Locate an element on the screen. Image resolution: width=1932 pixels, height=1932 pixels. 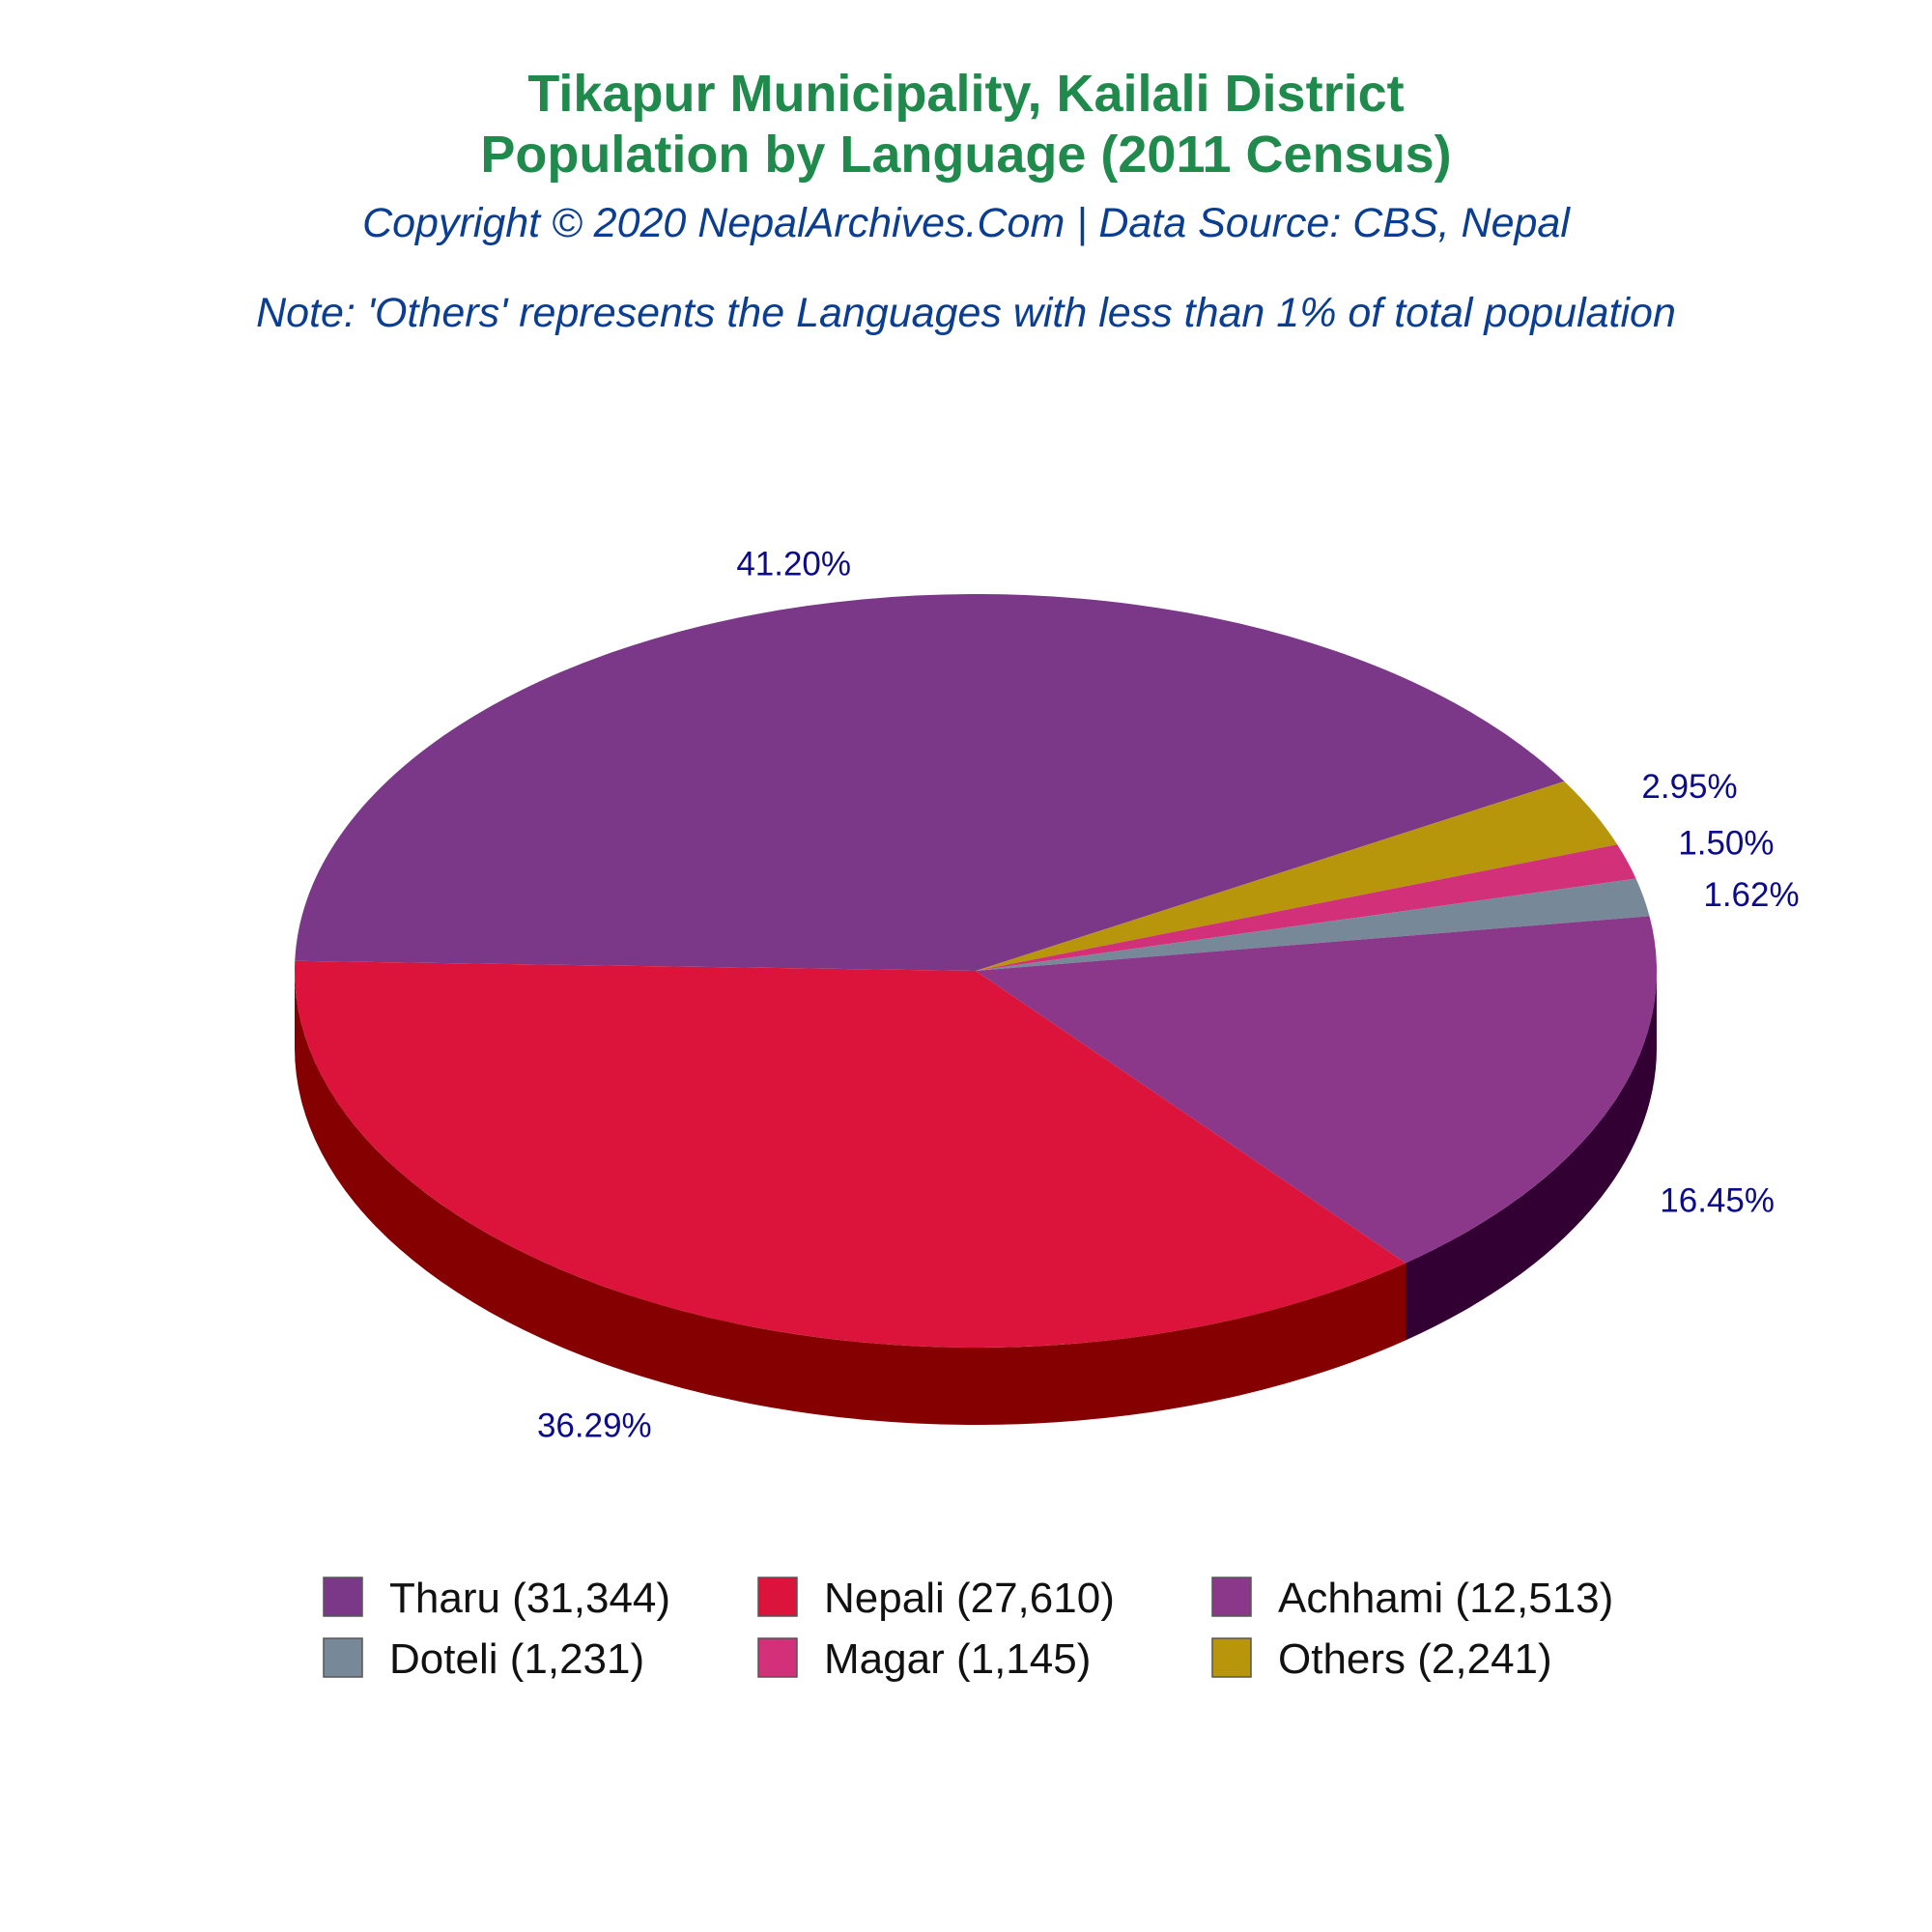
pie-side-achhami is located at coordinates (1531, 1156).